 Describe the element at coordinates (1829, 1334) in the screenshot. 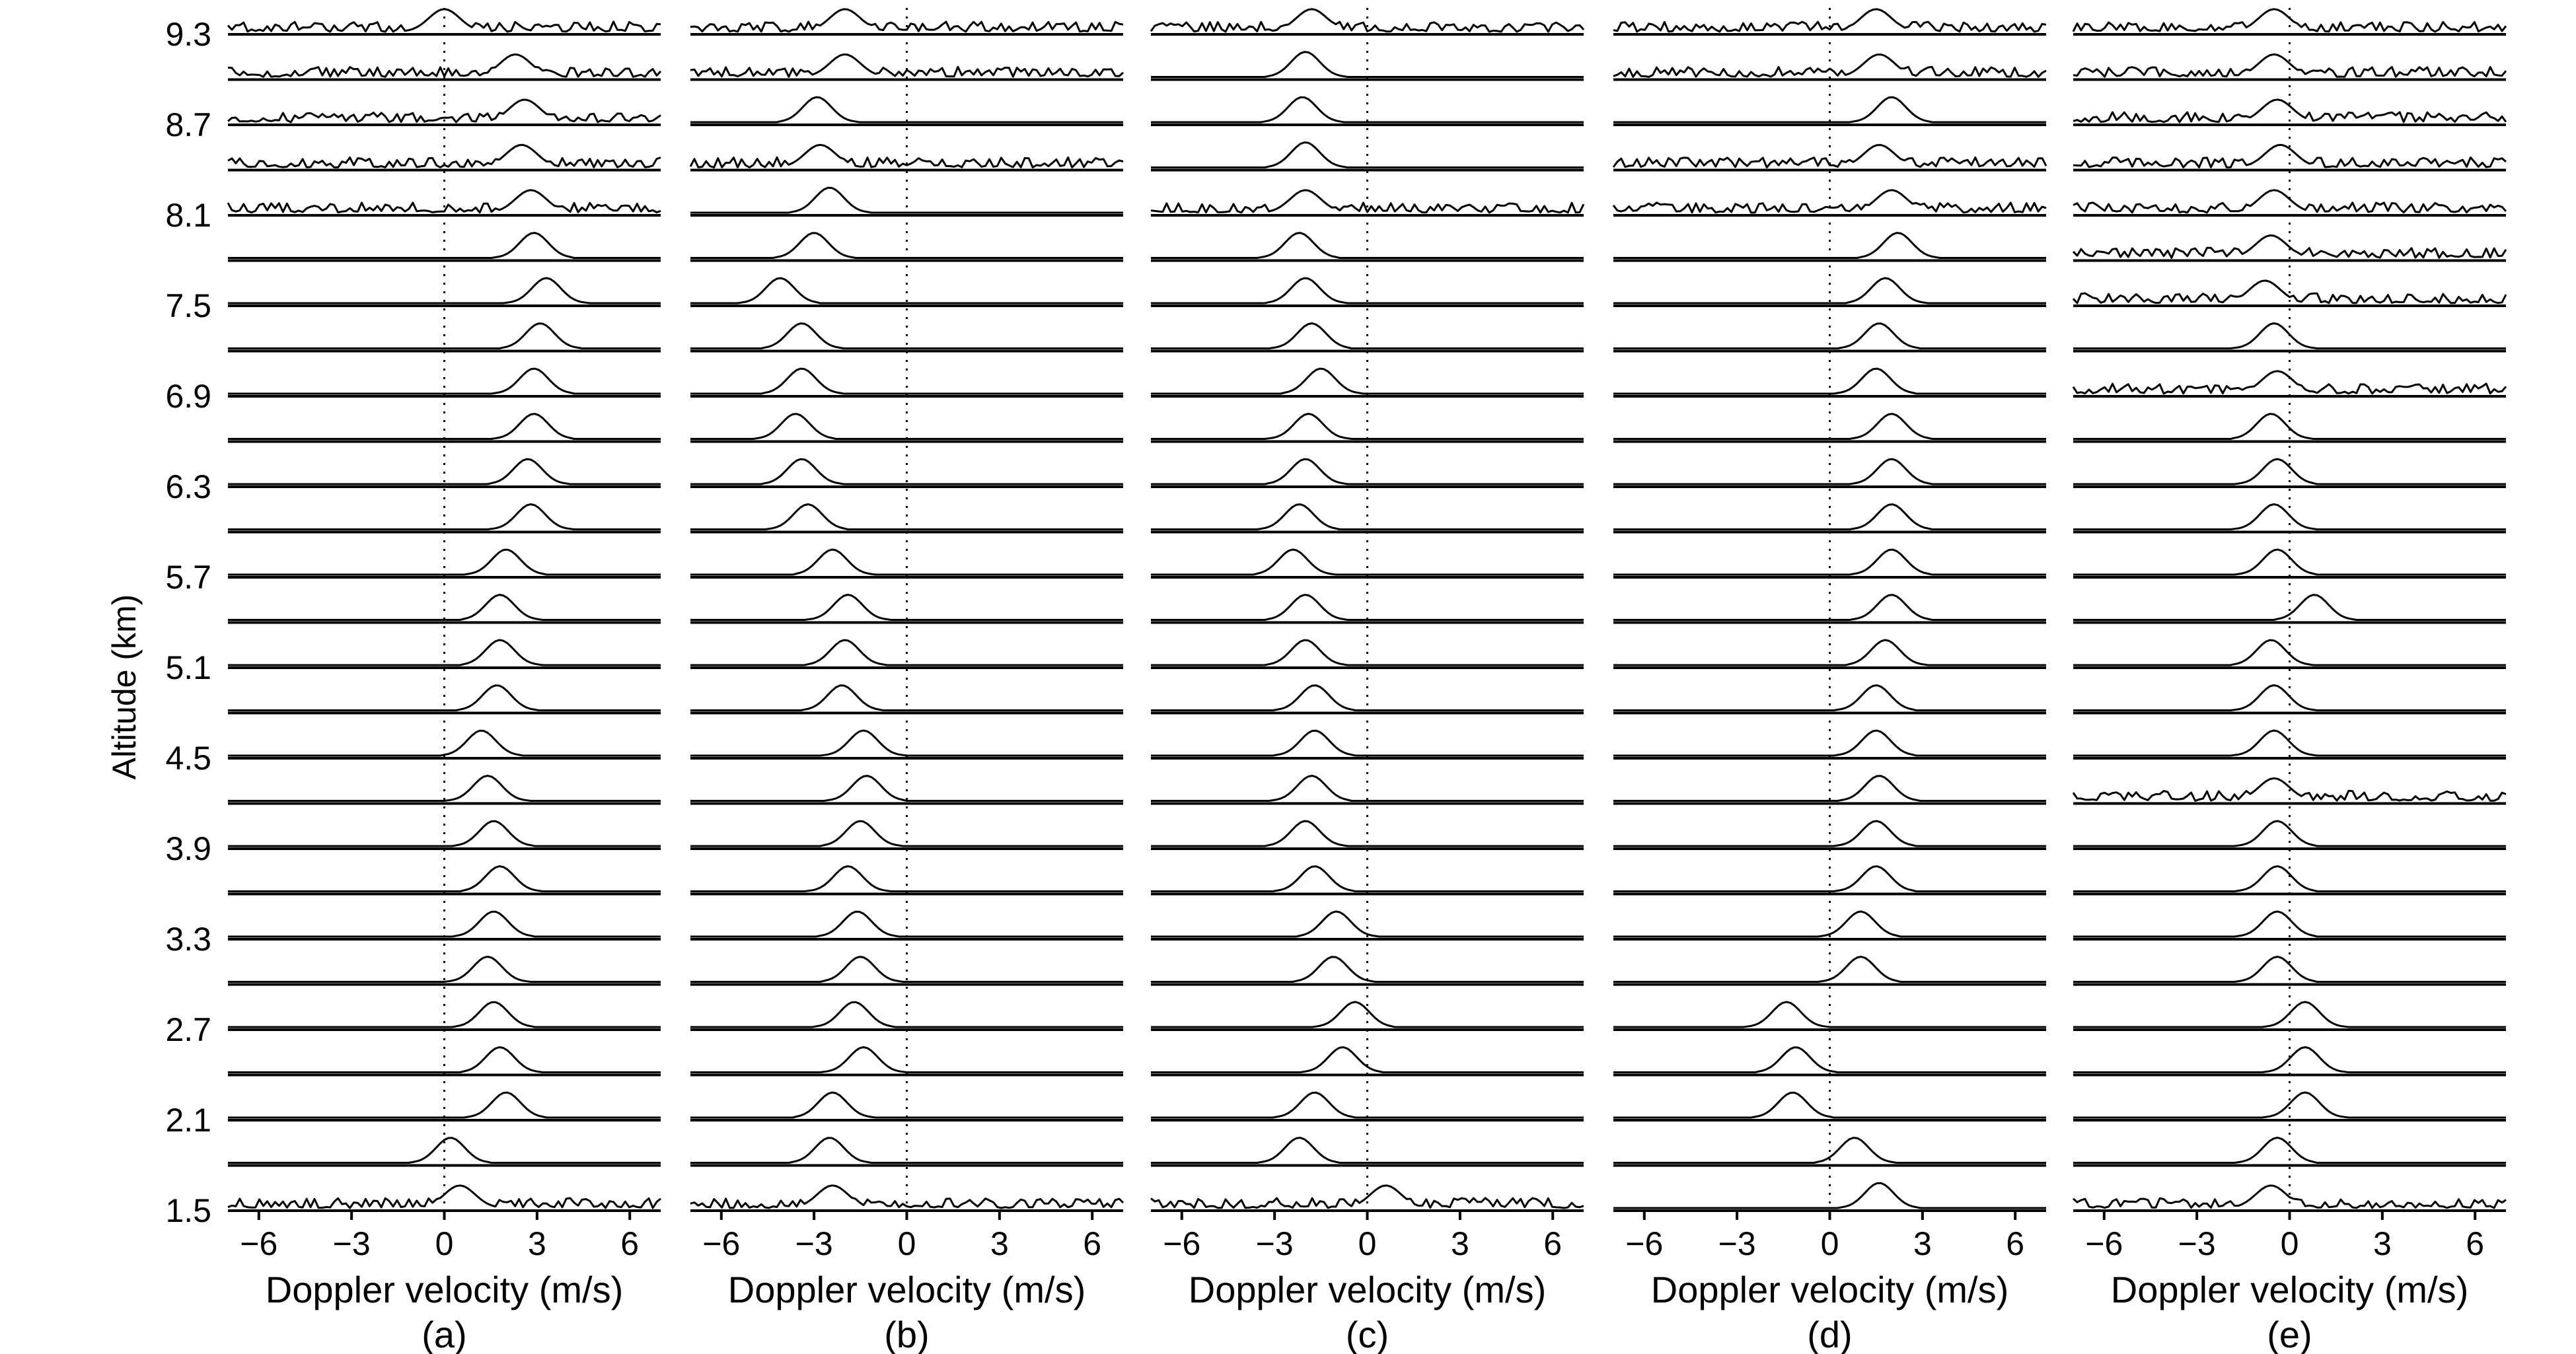

I see `panel-label: (d)` at that location.